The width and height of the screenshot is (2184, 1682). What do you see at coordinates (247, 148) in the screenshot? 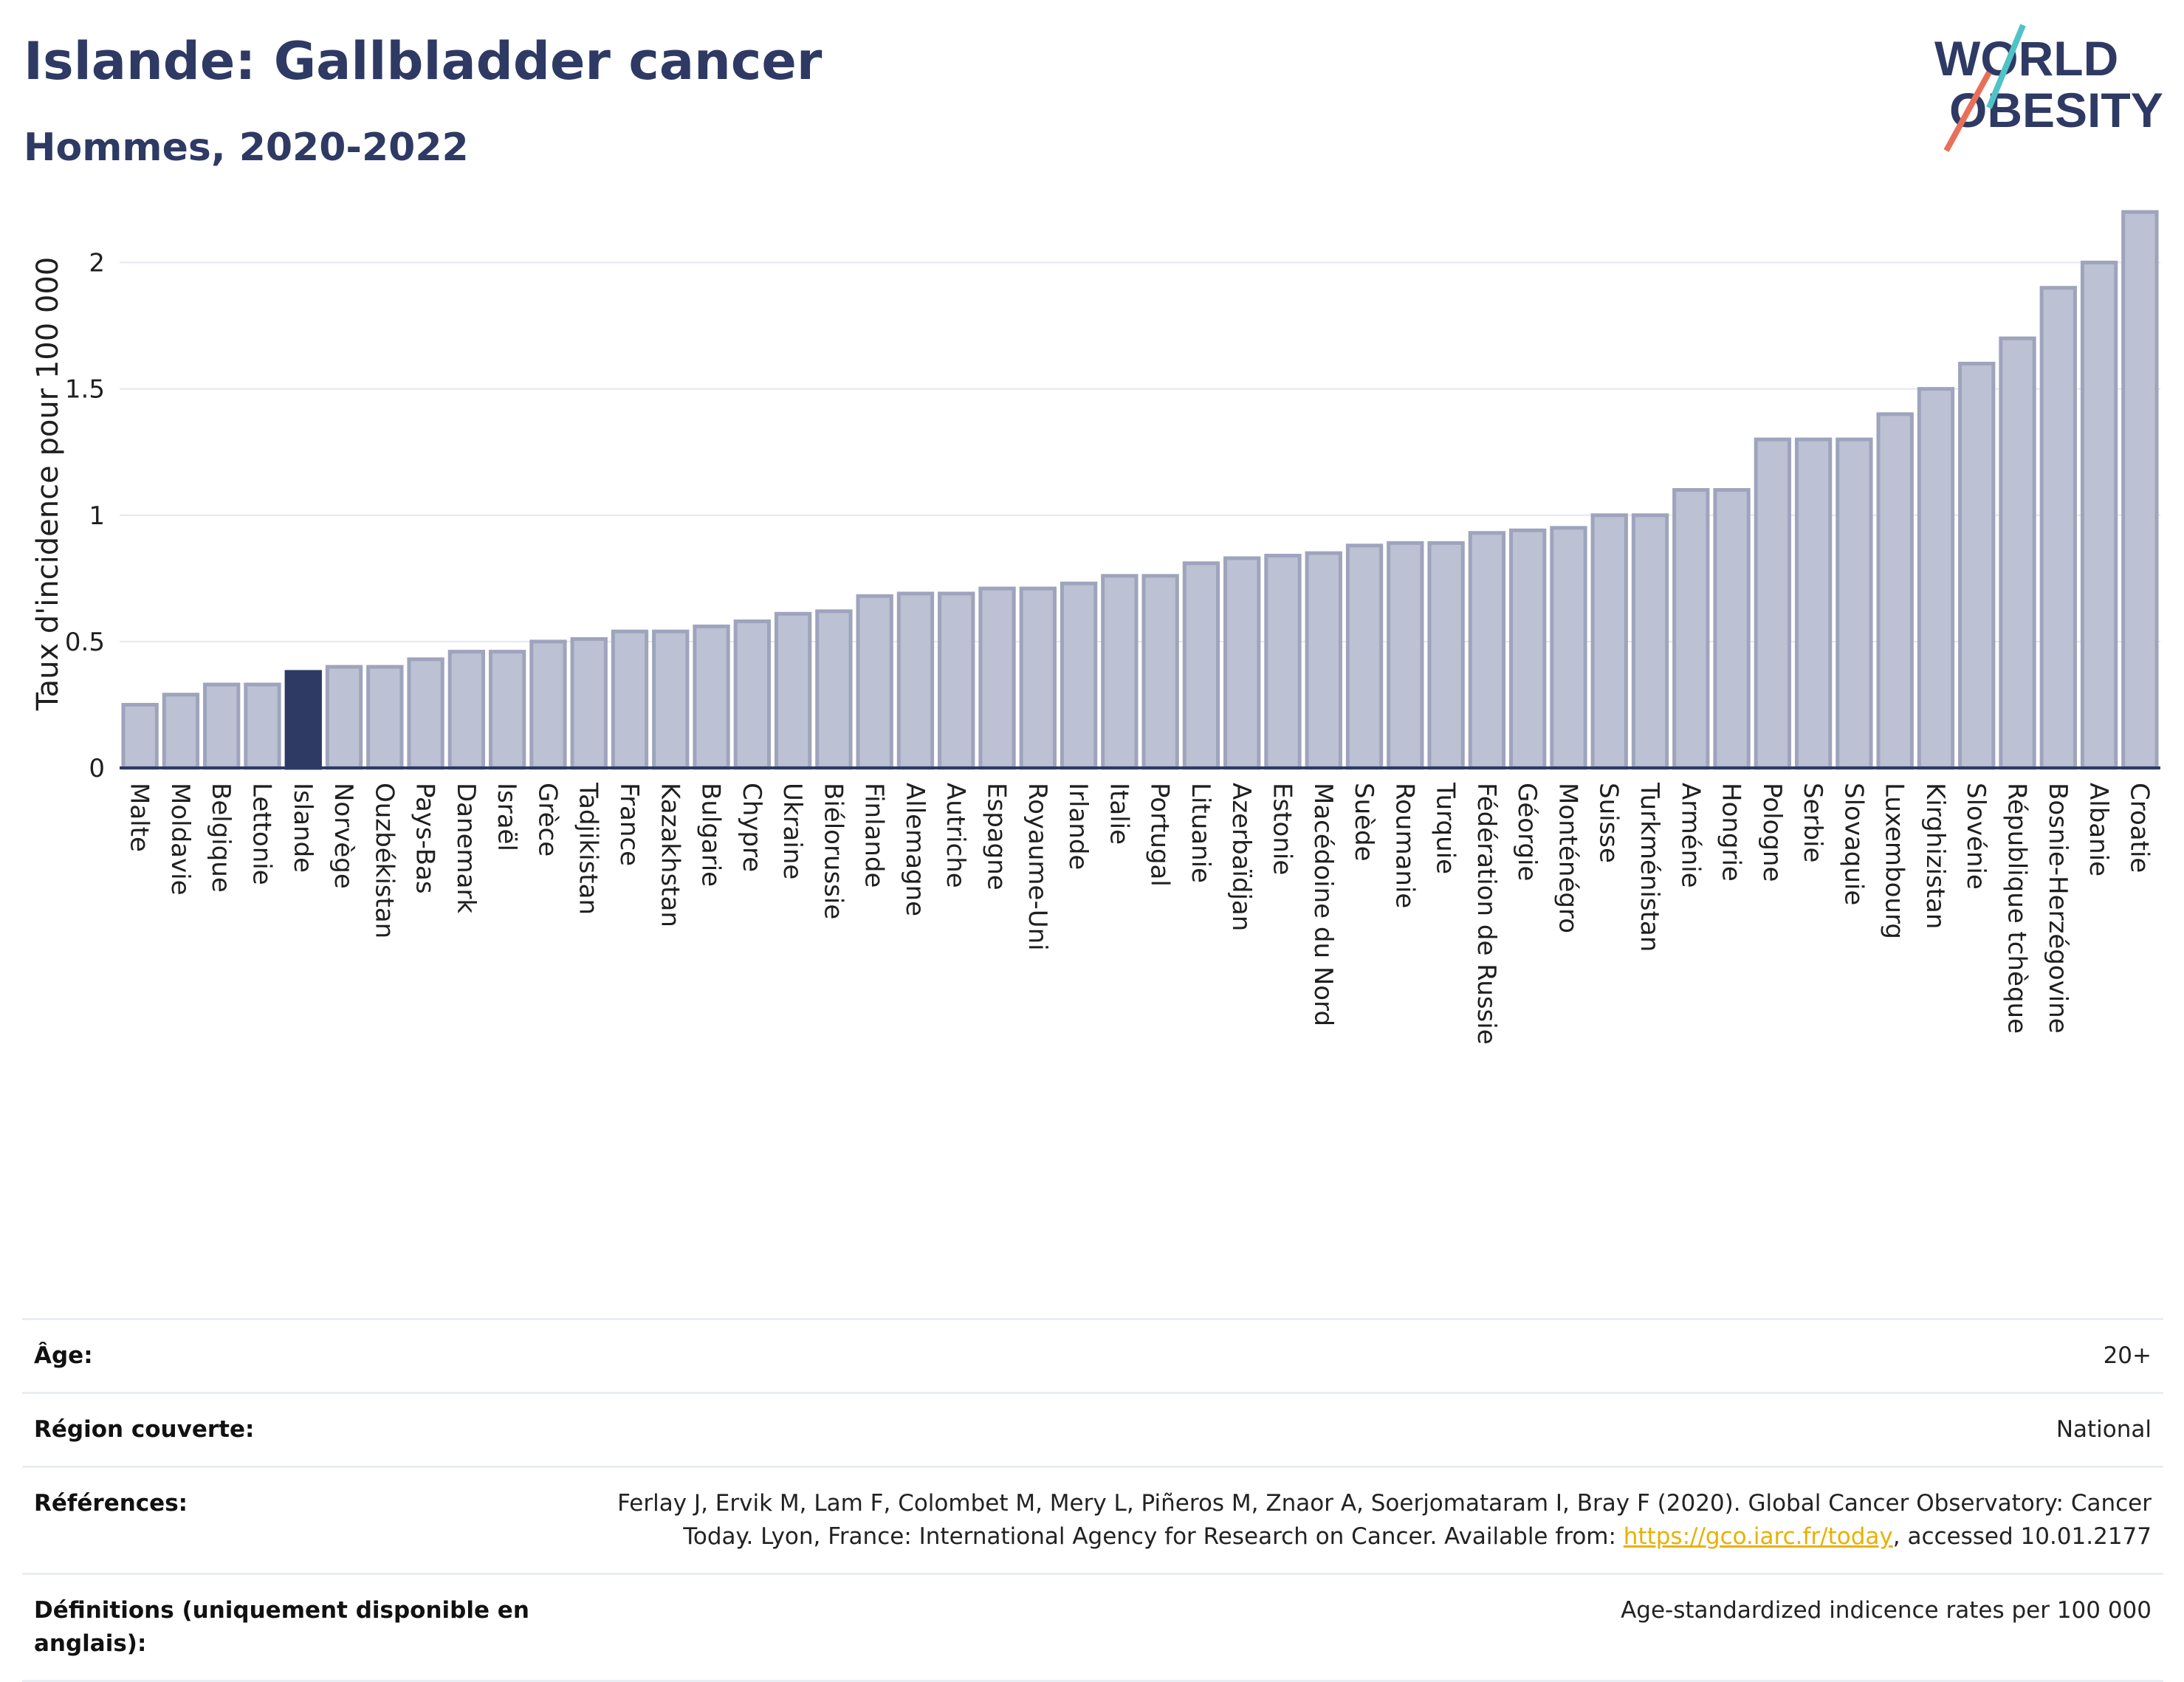
I see `page-subtitle: Hommes, 2020-2022` at bounding box center [247, 148].